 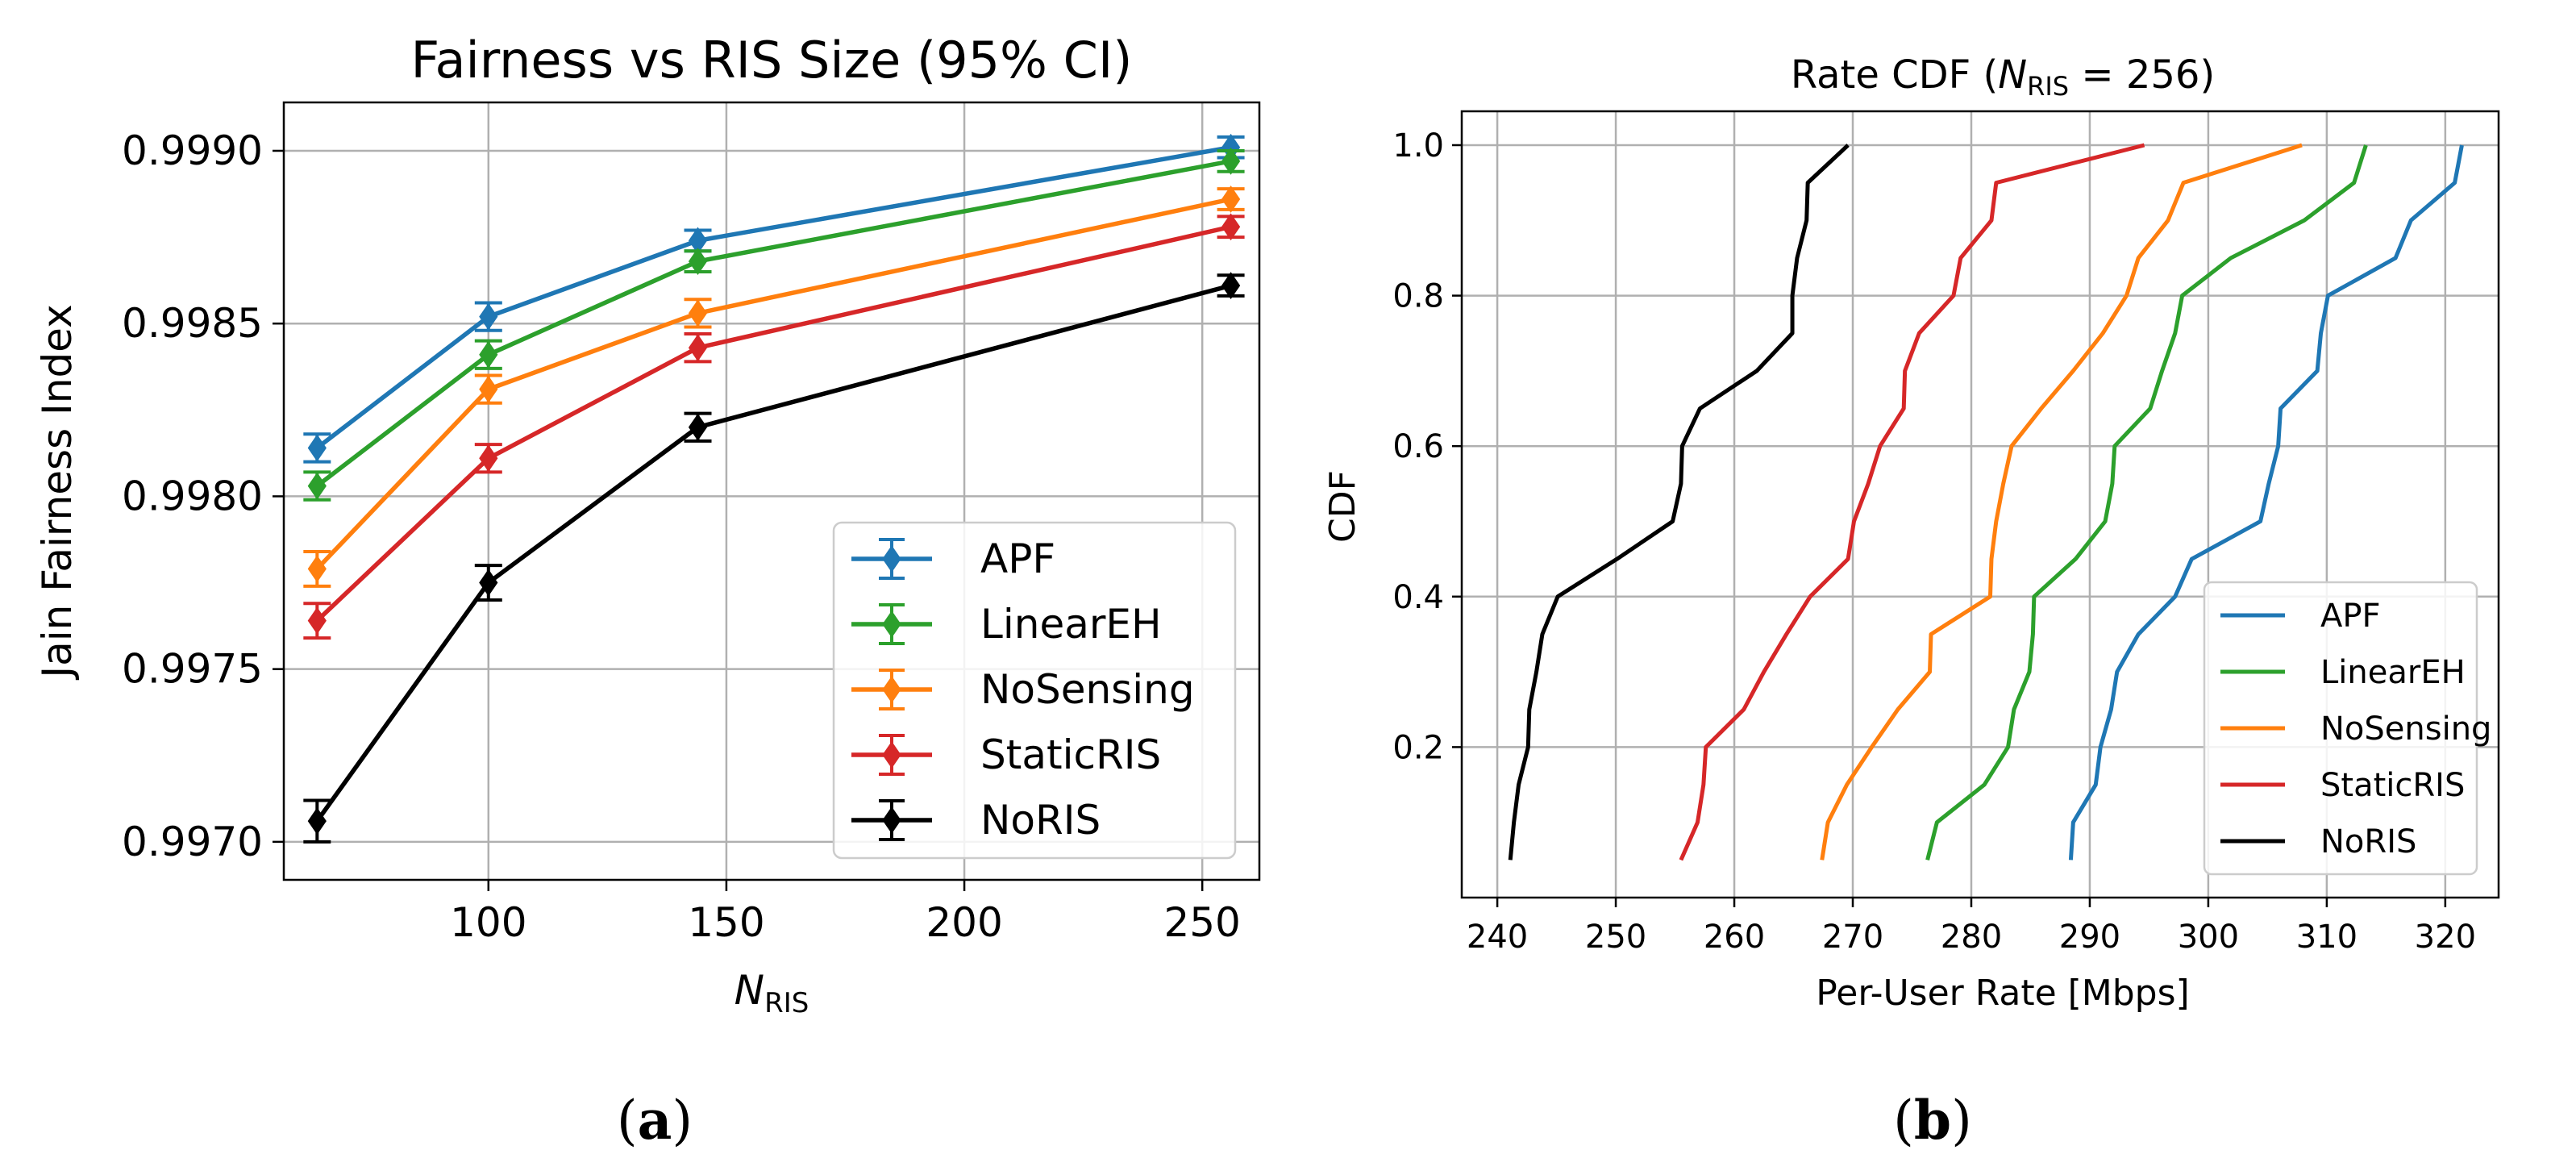 What do you see at coordinates (2368, 841) in the screenshot?
I see `panel-b-legend-label: NoRIS` at bounding box center [2368, 841].